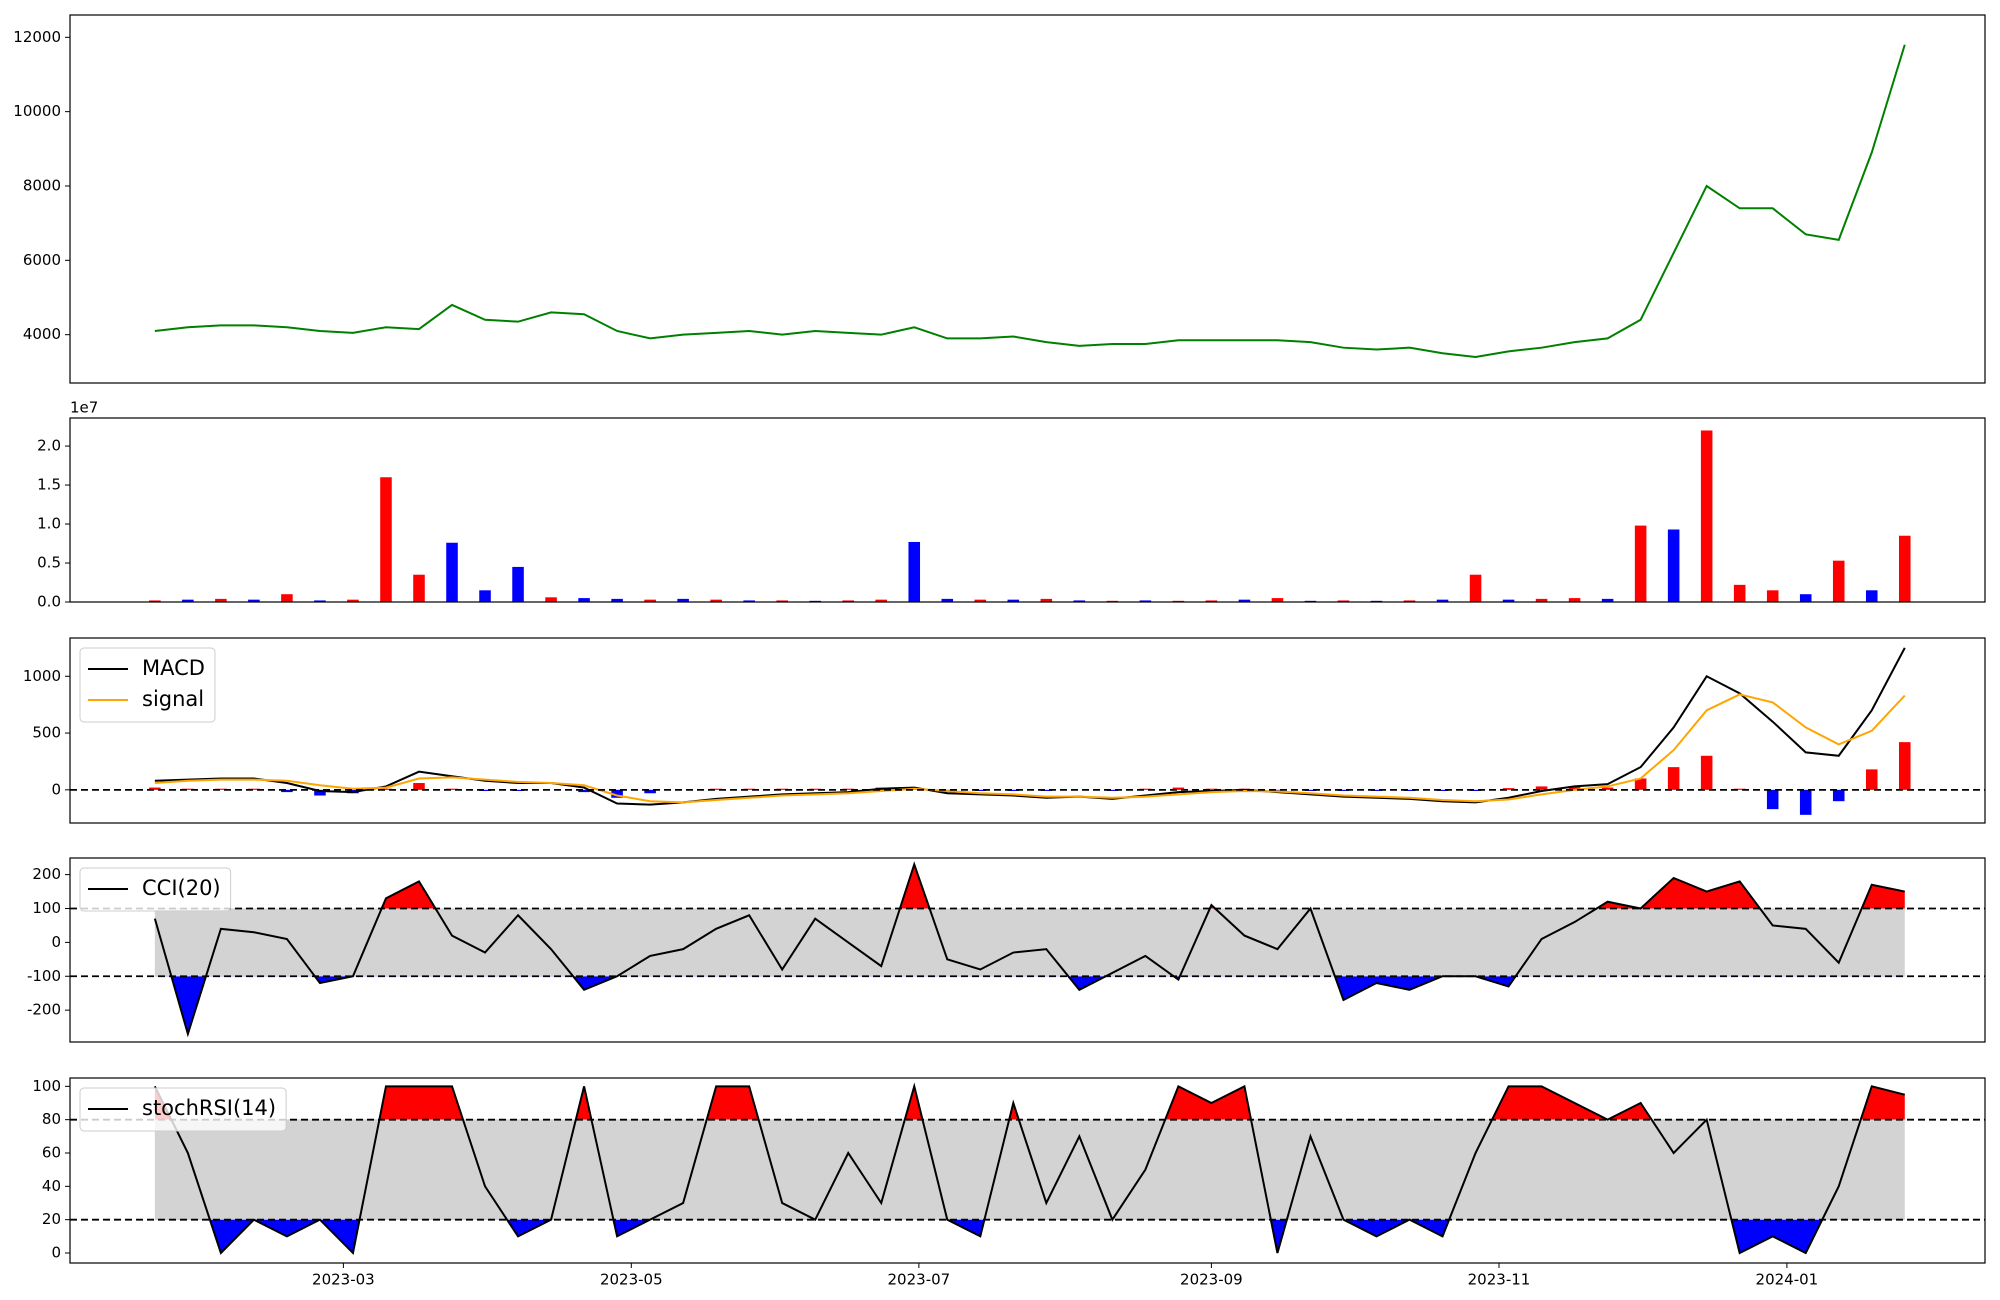 This screenshot has width=2000, height=1300. I want to click on x-tick-label: 2023-03, so click(343, 1280).